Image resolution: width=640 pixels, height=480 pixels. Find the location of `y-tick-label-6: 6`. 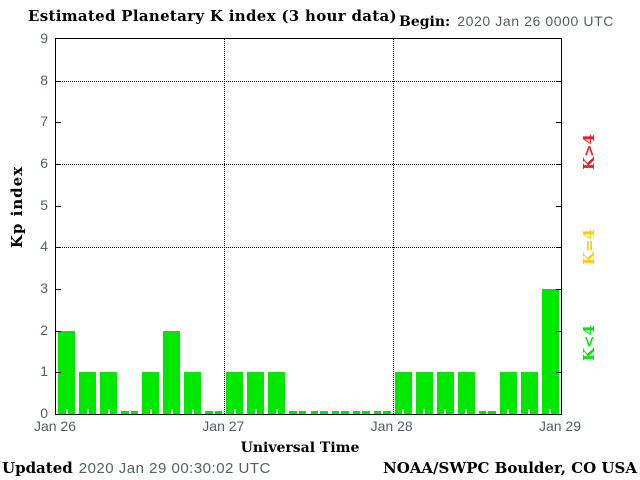

y-tick-label-6: 6 is located at coordinates (44, 163).